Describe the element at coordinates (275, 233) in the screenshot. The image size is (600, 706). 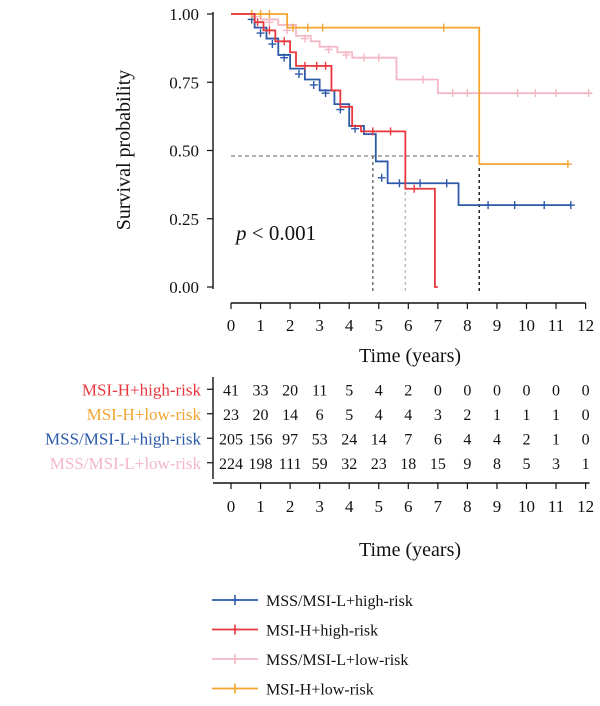
I see `p-value-annotation: p < 0.001` at that location.